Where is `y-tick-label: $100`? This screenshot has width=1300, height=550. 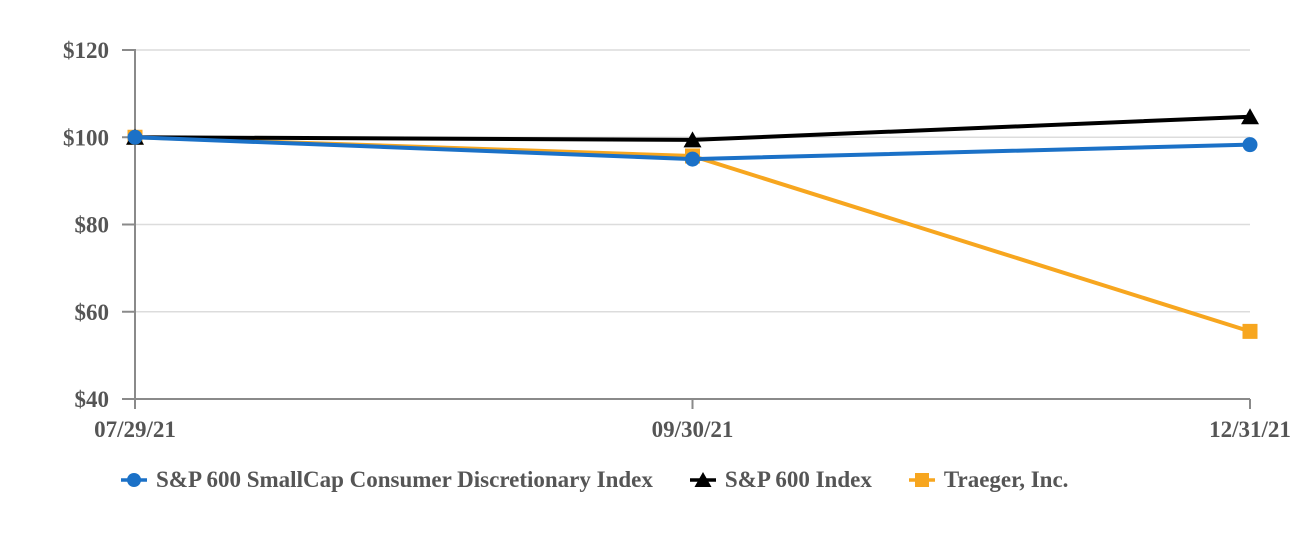
y-tick-label: $100 is located at coordinates (86, 137).